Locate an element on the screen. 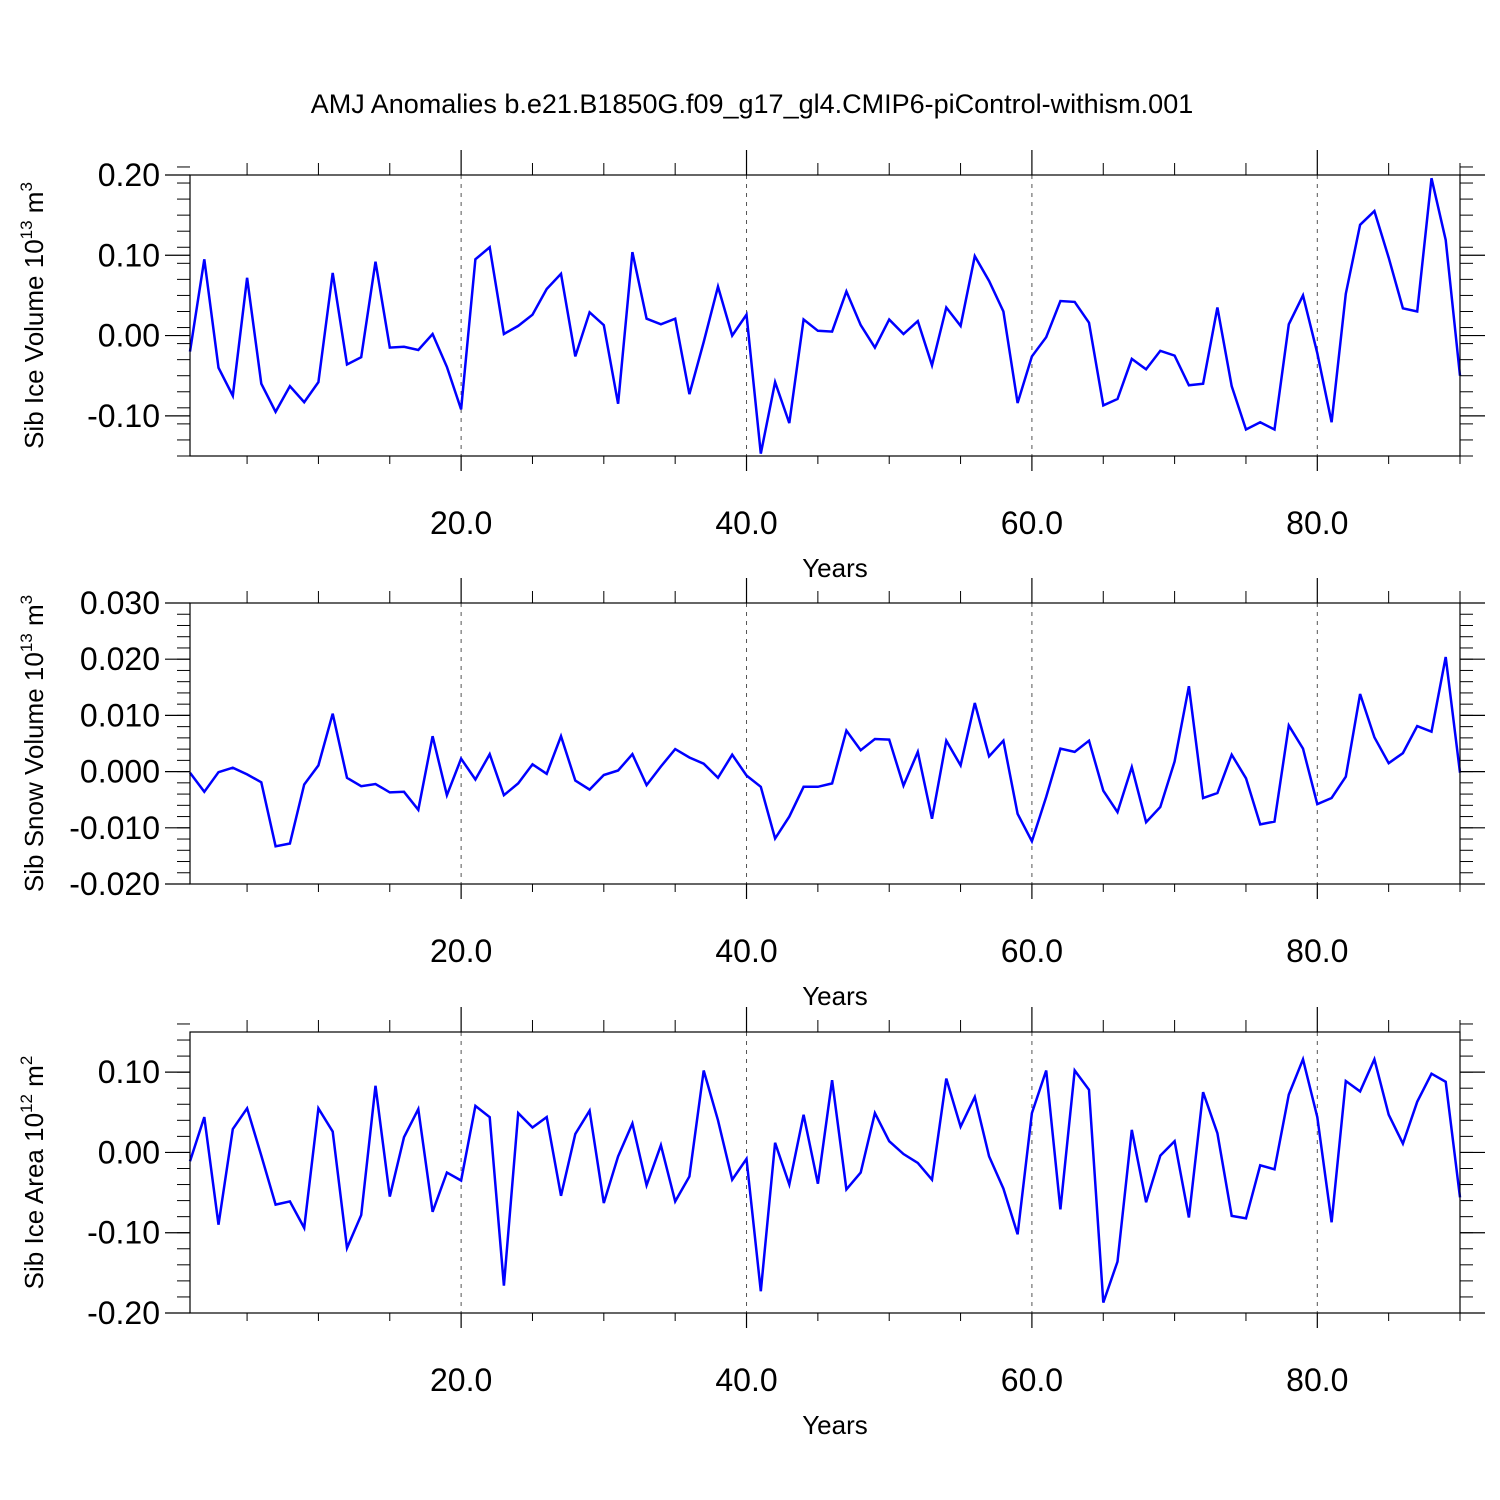 The image size is (1500, 1500). y-tick-label: 0.010 is located at coordinates (120, 715).